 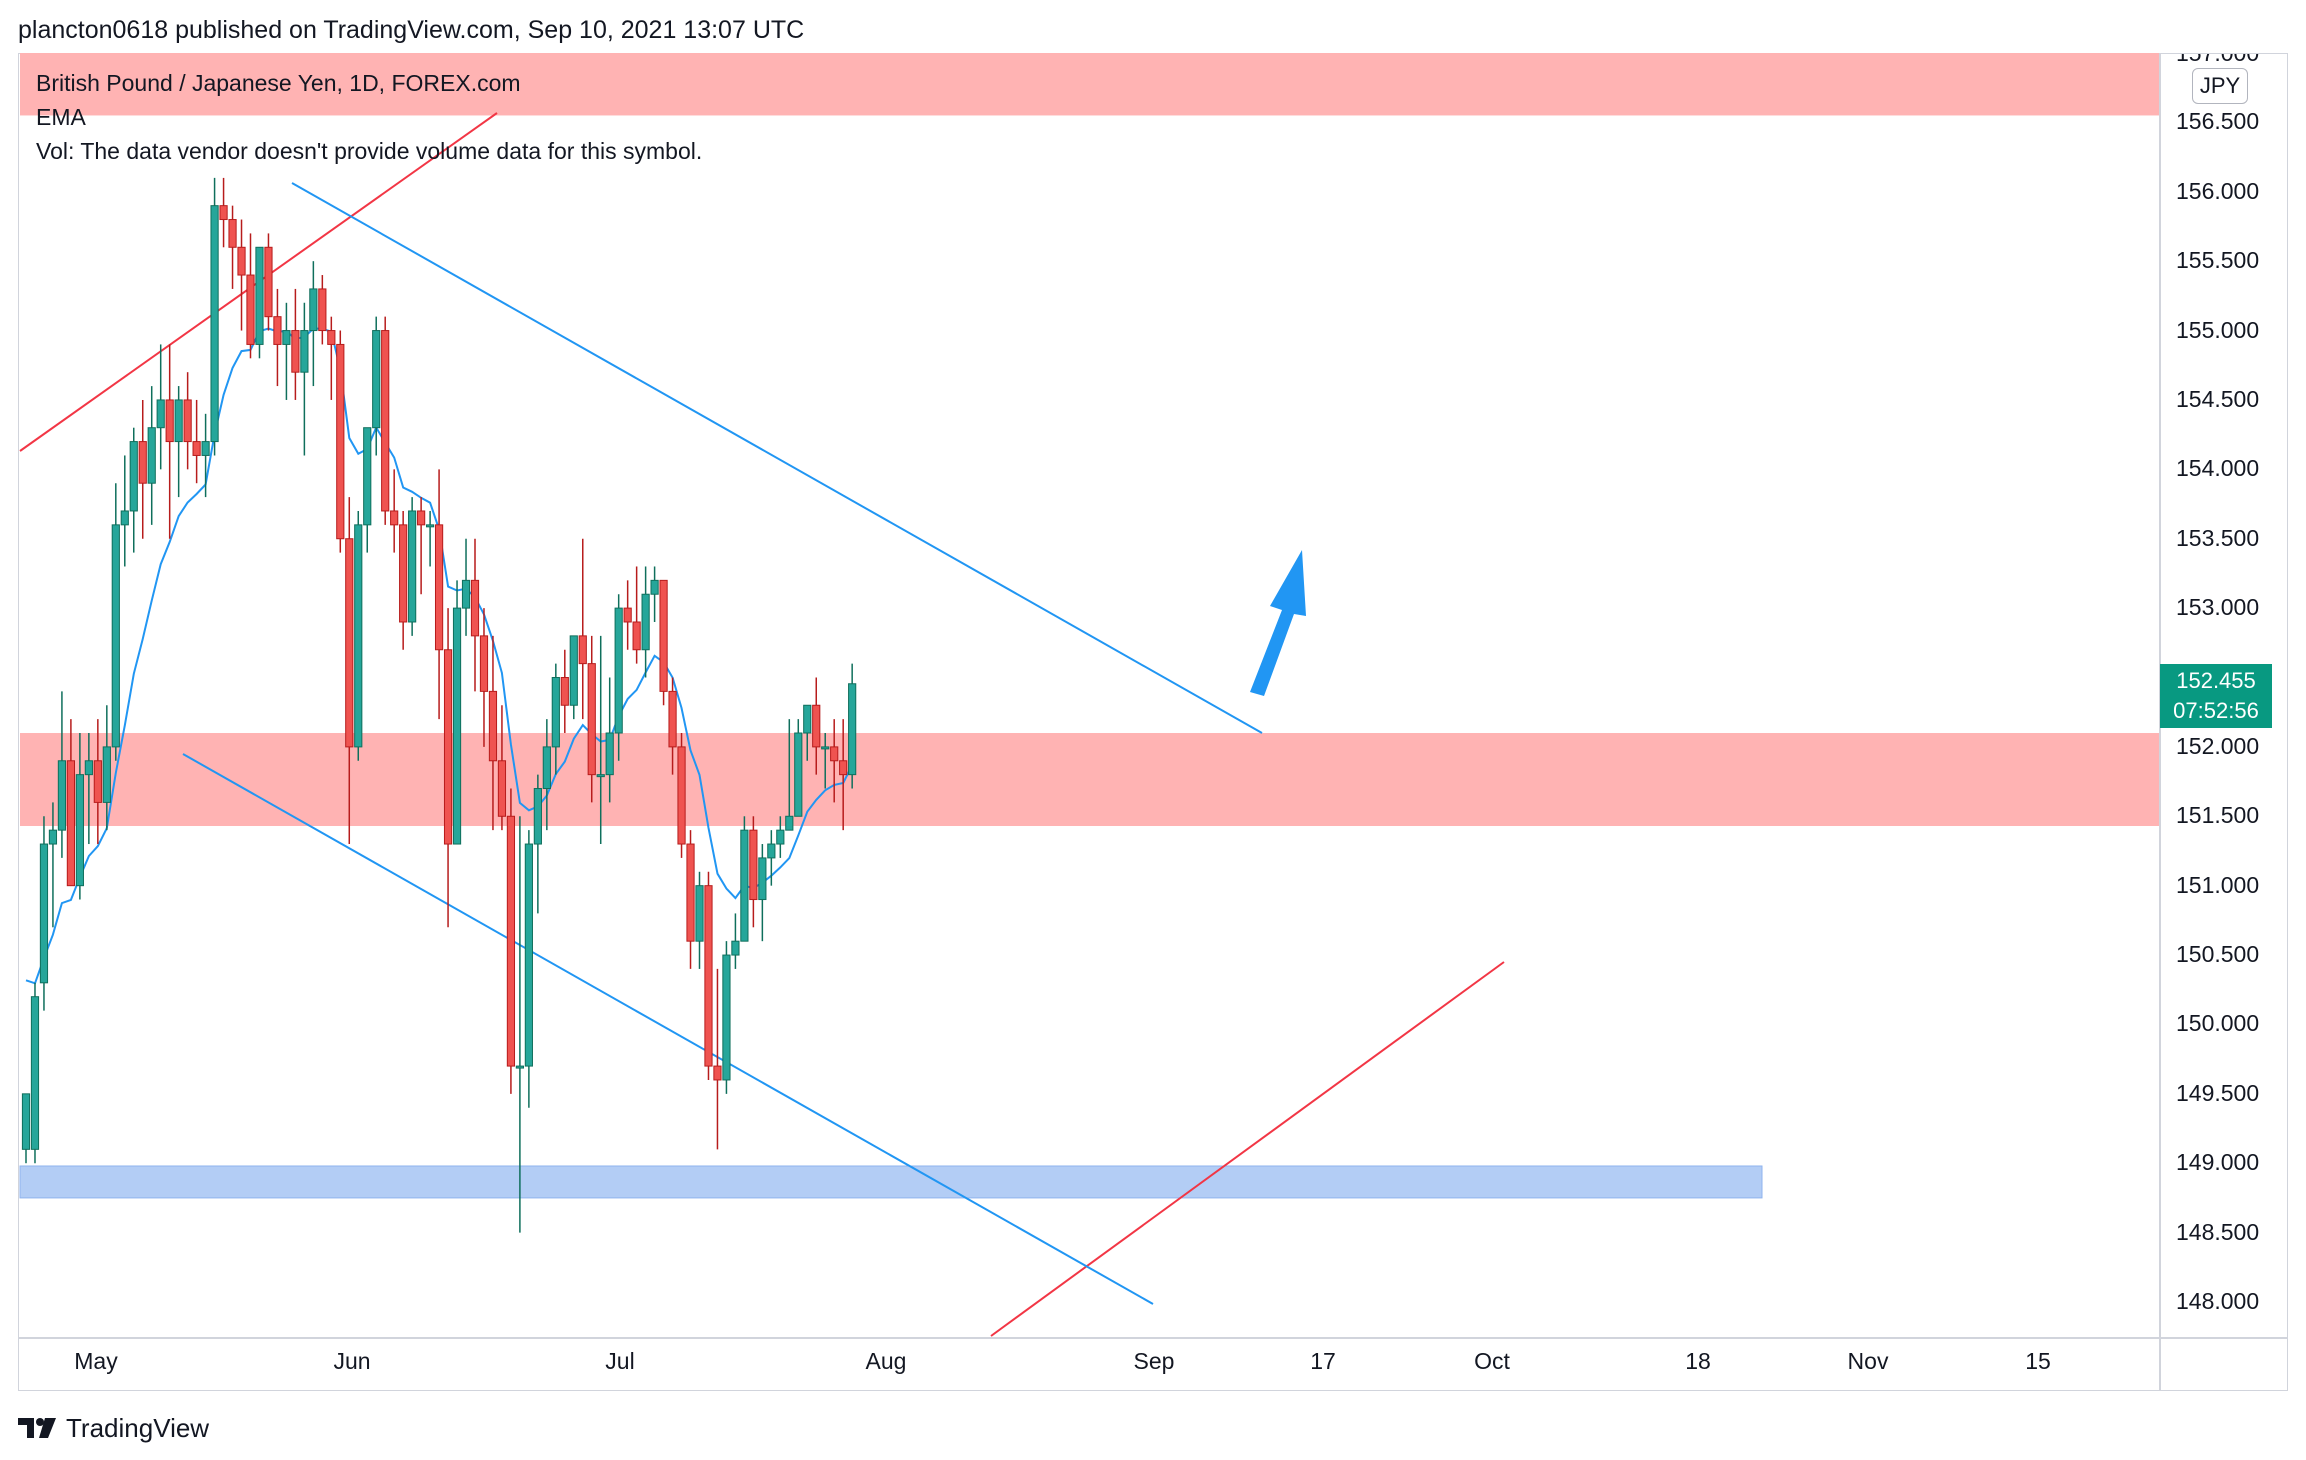 I want to click on lower-red-trendline, so click(x=1247, y=1149).